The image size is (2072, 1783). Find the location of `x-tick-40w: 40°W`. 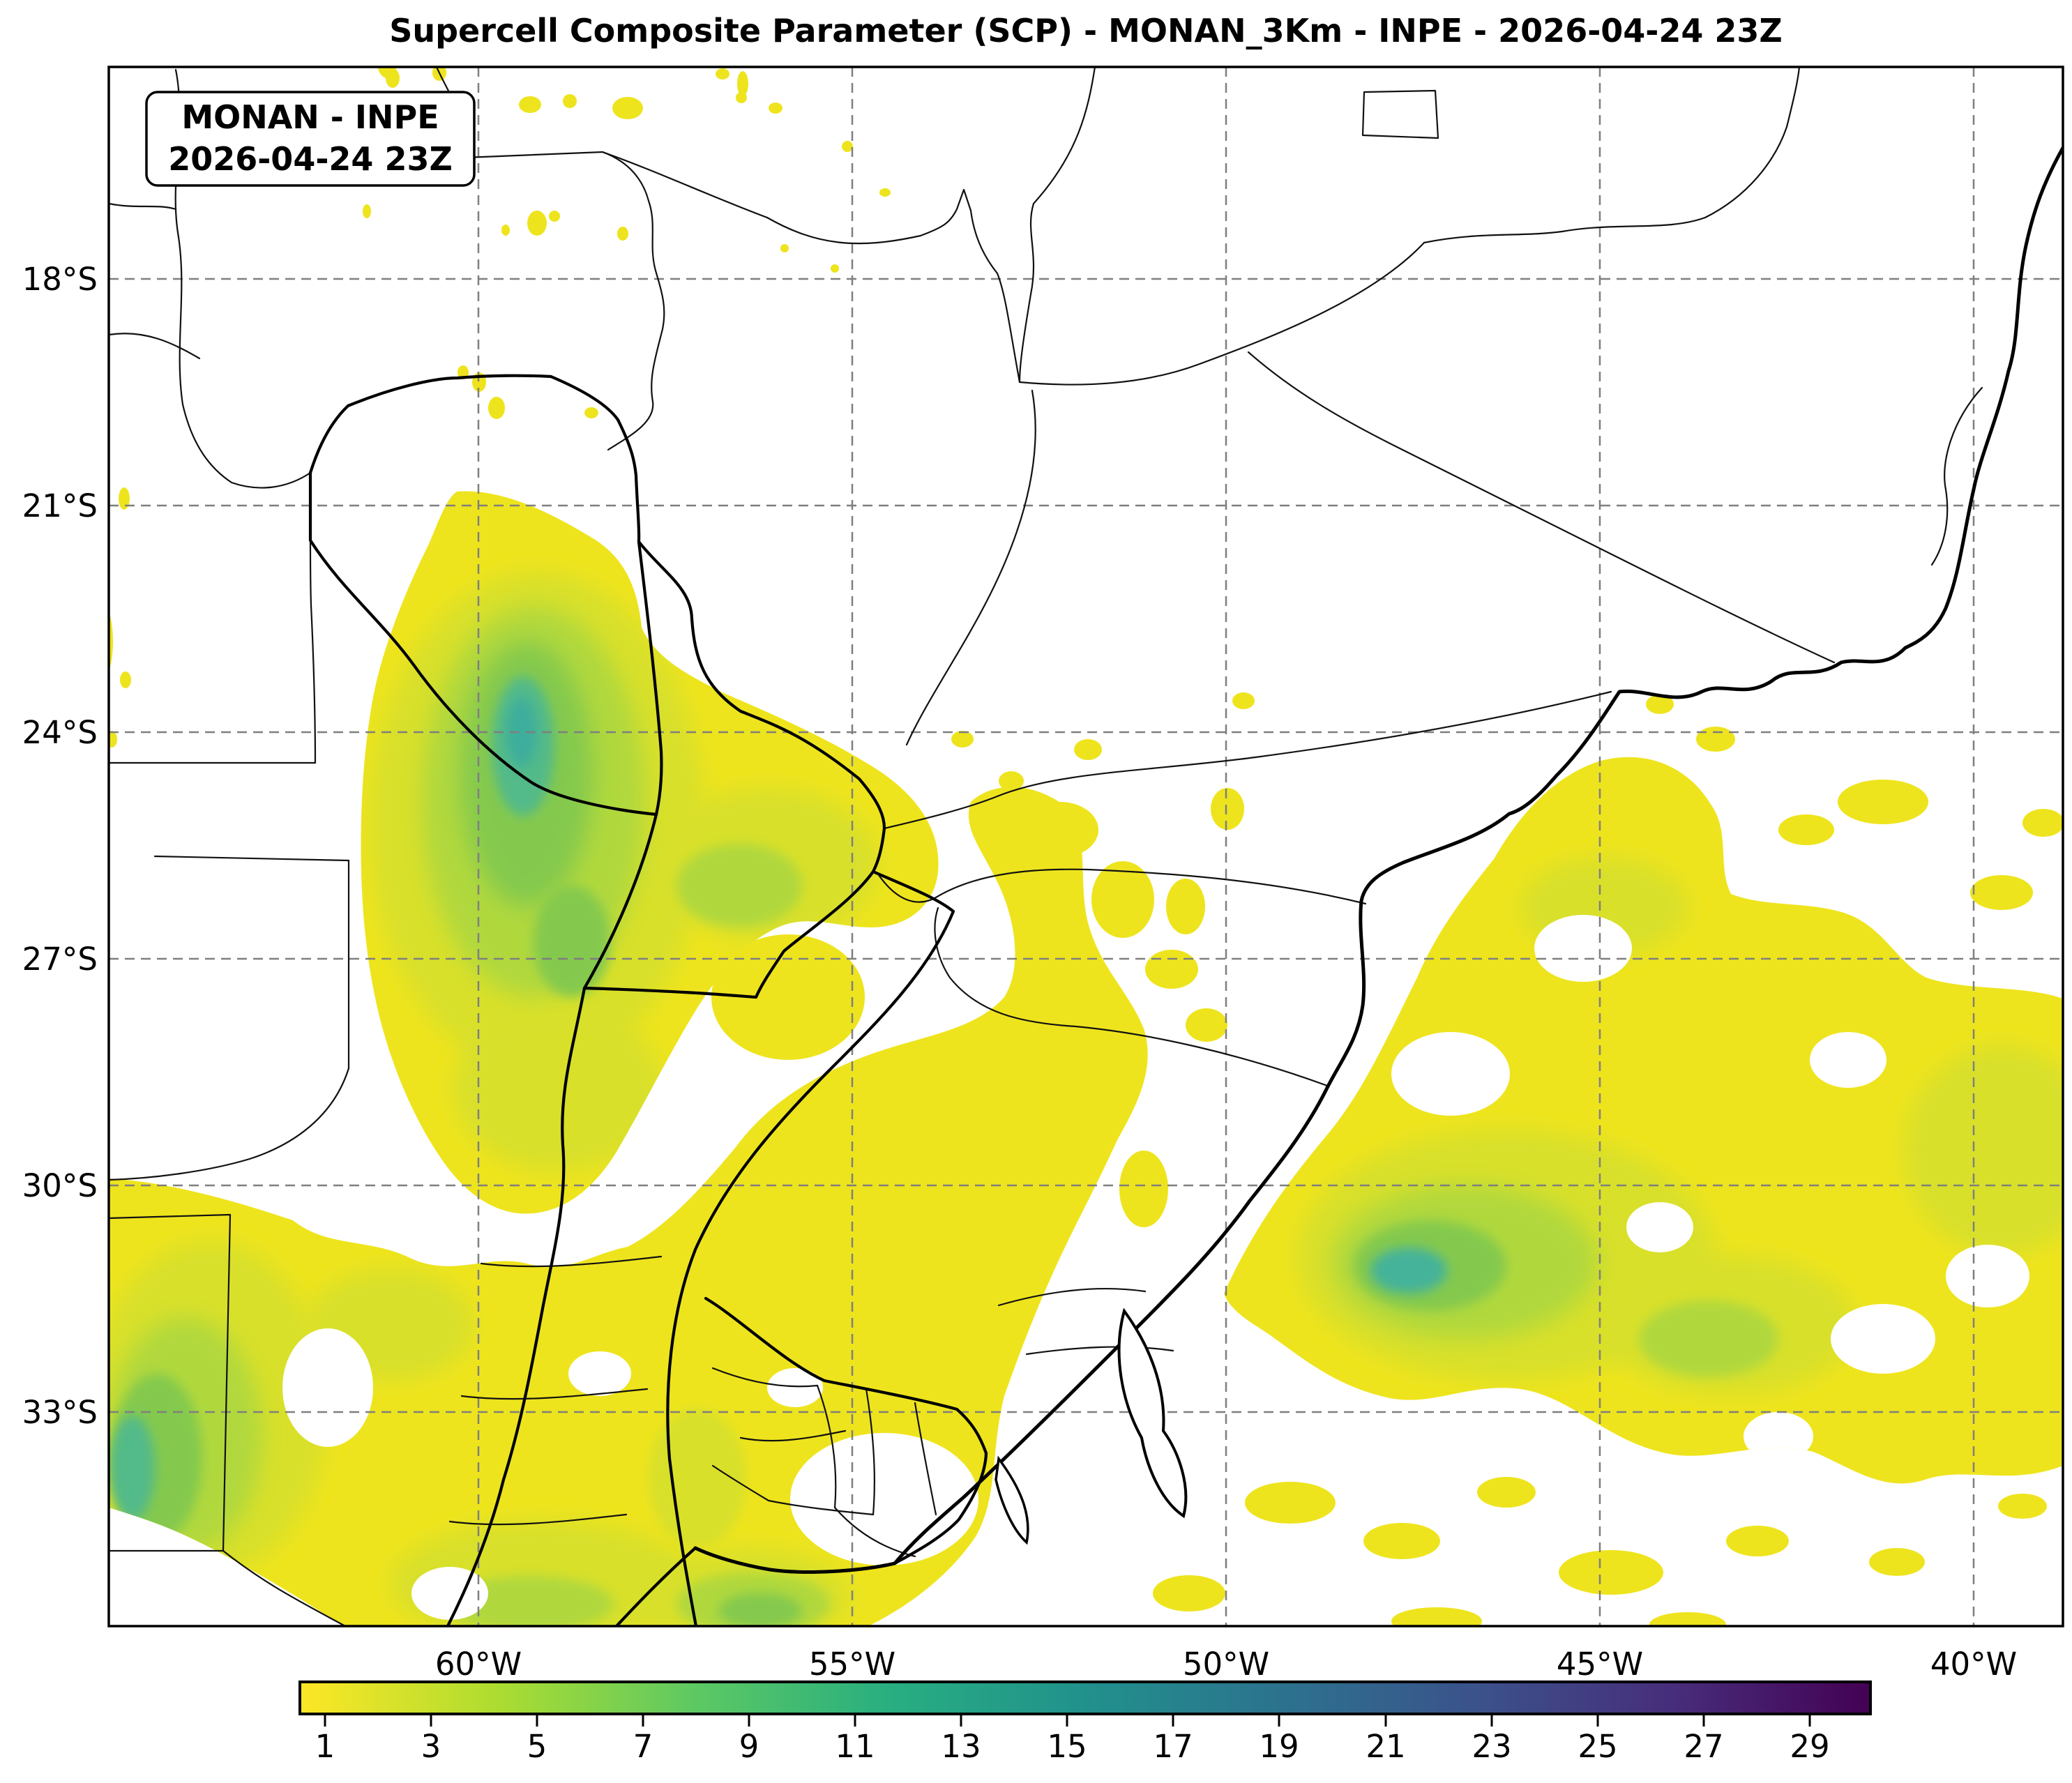

x-tick-40w: 40°W is located at coordinates (1974, 1664).